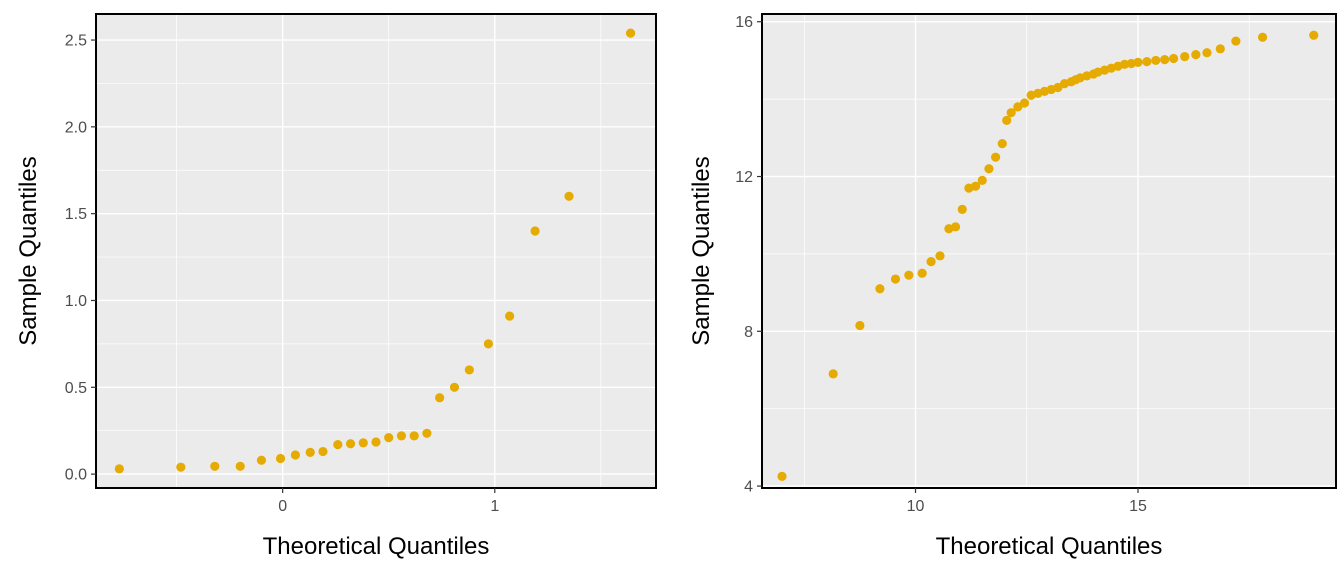 This screenshot has height=581, width=1344. What do you see at coordinates (744, 22) in the screenshot?
I see `y-tick-label: 16` at bounding box center [744, 22].